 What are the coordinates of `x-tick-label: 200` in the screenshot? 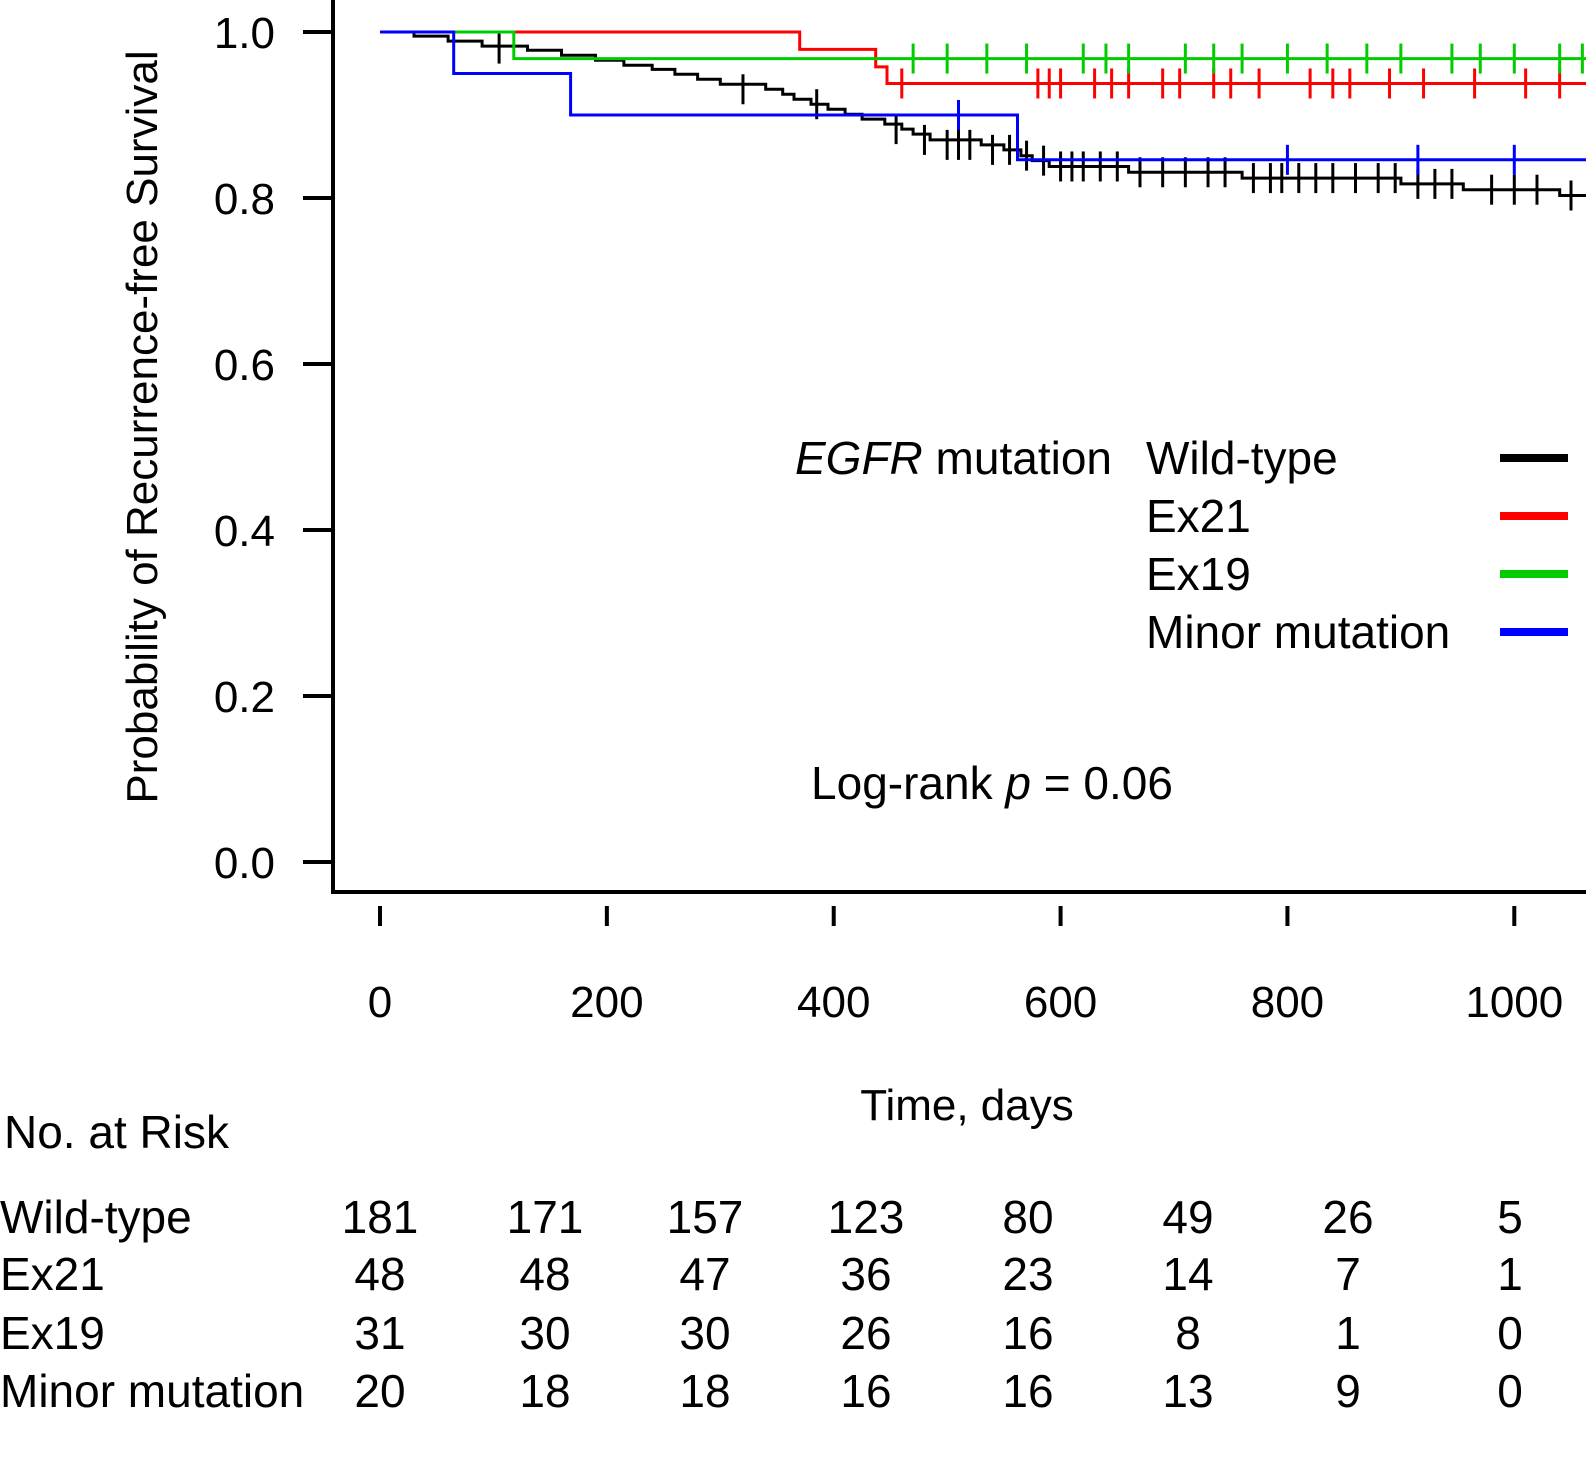 It's located at (606, 1002).